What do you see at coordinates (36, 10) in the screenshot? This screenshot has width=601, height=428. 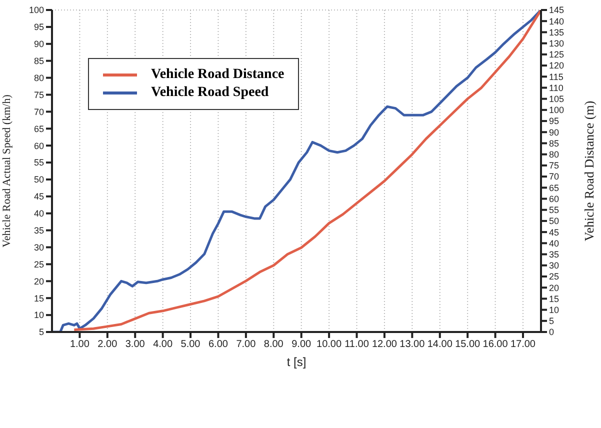 I see `y-tick-label: 100` at bounding box center [36, 10].